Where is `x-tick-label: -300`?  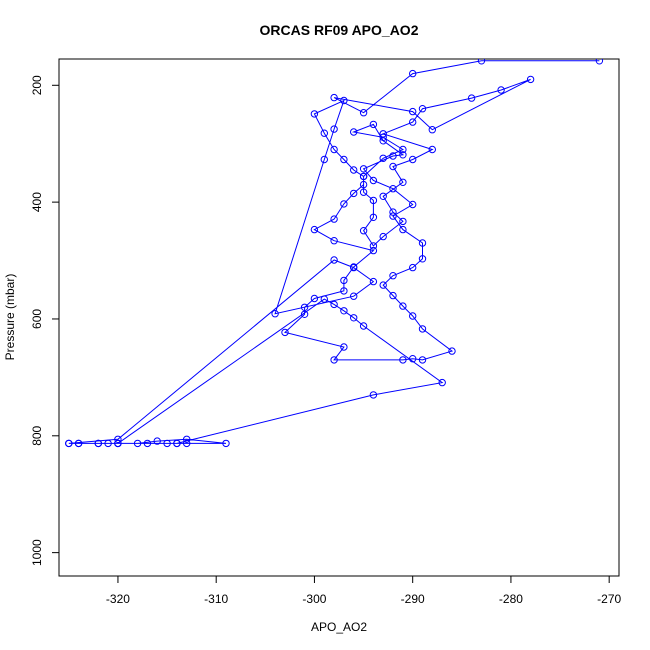 x-tick-label: -300 is located at coordinates (314, 599).